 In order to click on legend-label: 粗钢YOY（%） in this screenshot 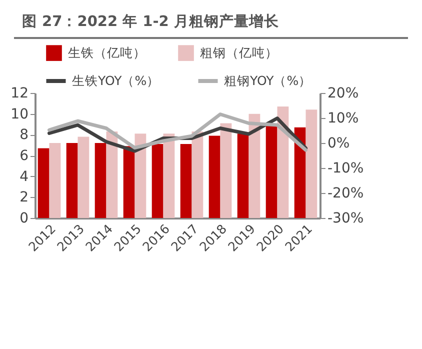, I will do `click(268, 80)`.